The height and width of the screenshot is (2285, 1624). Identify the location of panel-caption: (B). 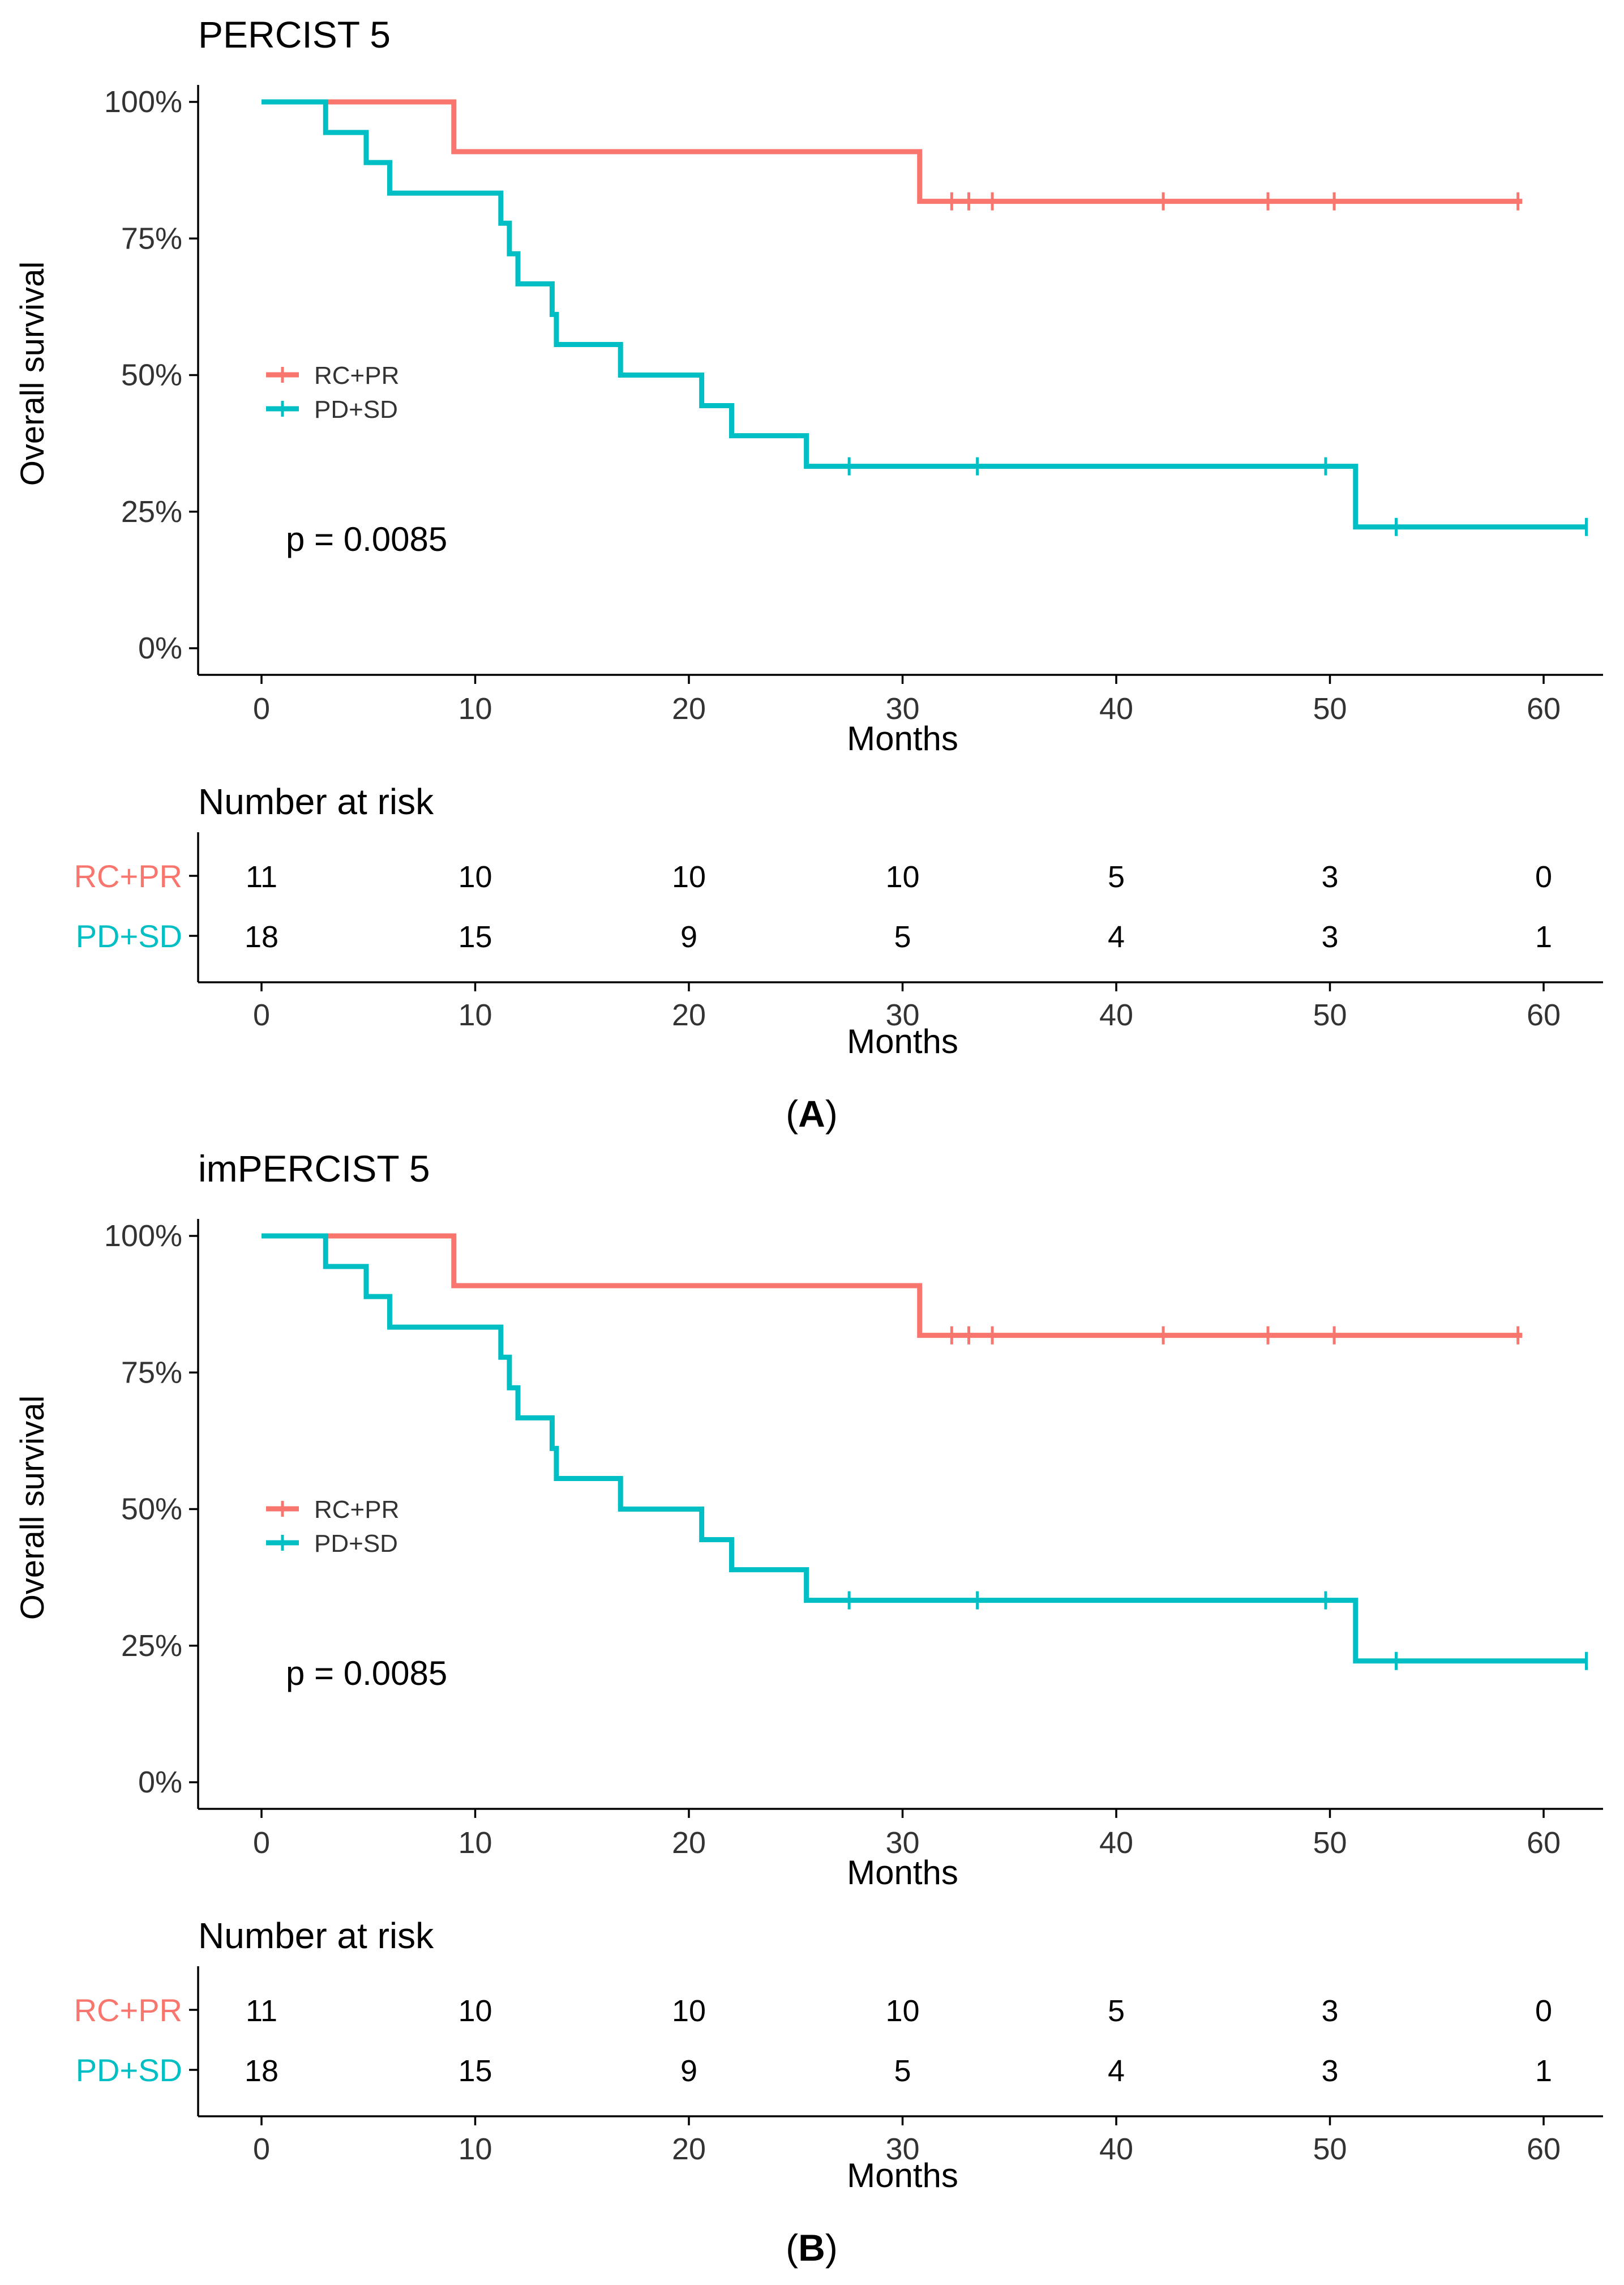
(812, 2248).